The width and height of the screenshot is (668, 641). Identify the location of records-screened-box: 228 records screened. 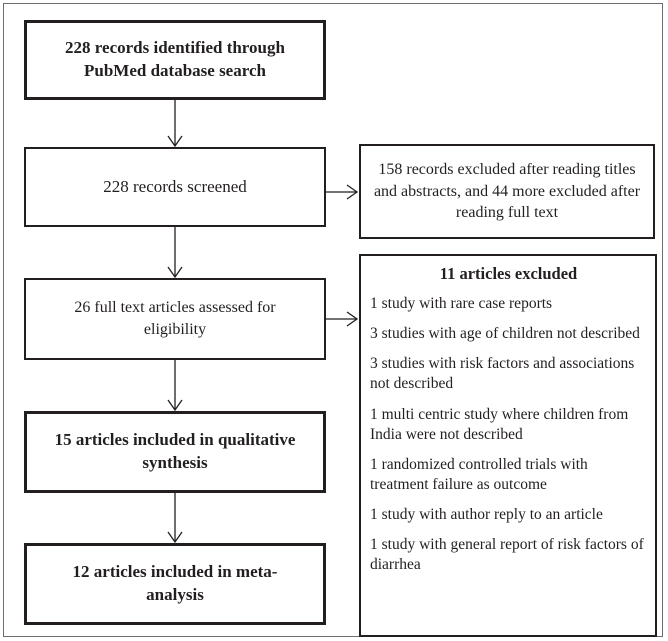
(175, 187).